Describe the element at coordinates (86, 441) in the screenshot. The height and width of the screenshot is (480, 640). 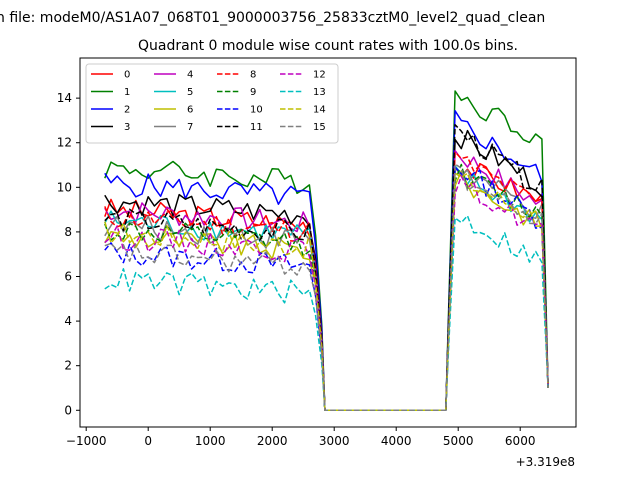
I see `x-tick-label: −1000` at that location.